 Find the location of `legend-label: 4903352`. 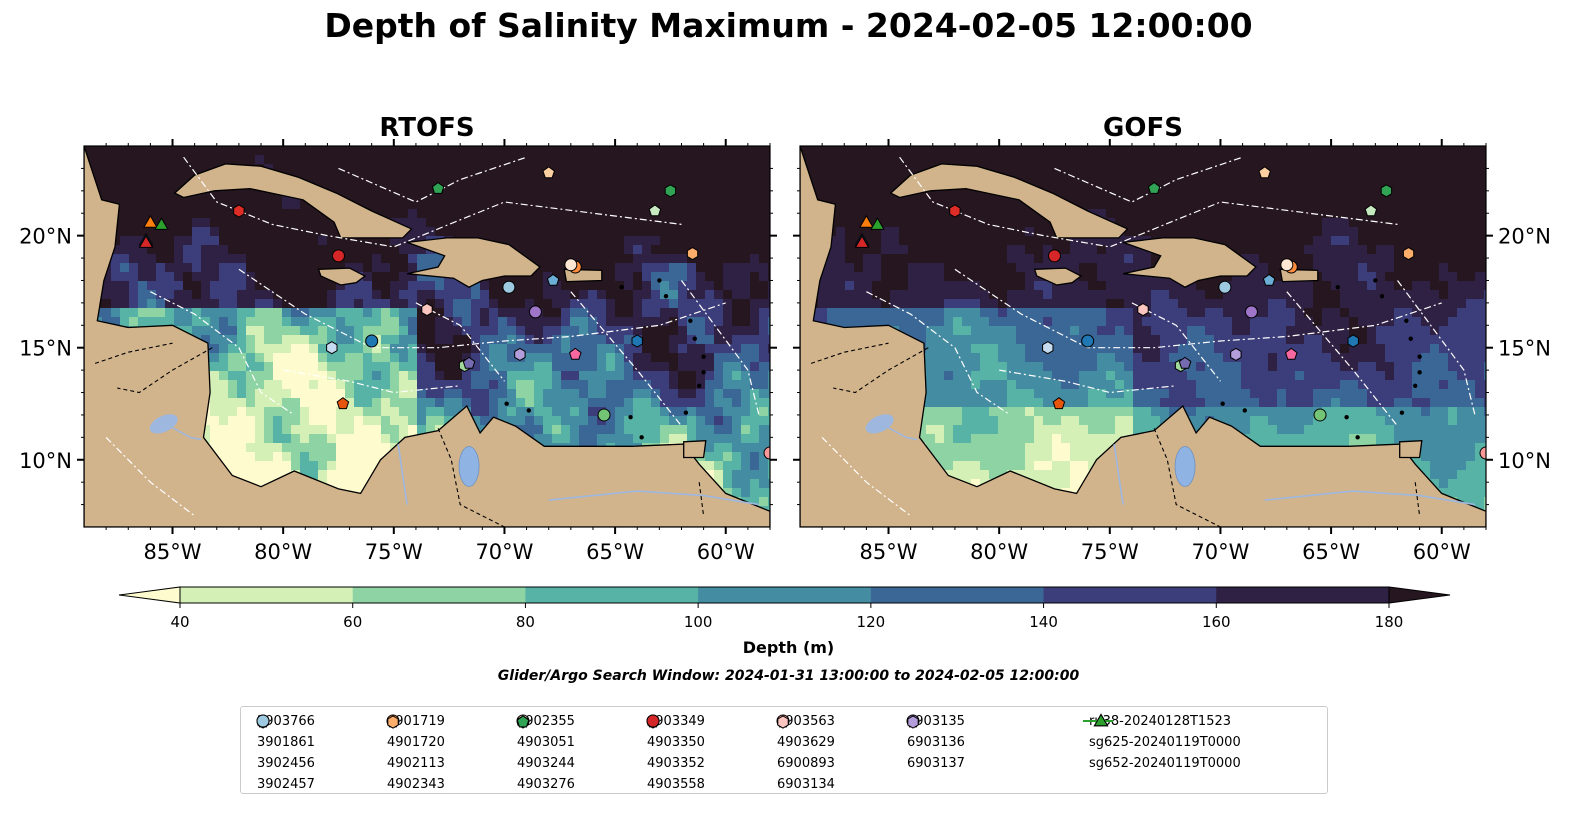

legend-label: 4903352 is located at coordinates (676, 763).